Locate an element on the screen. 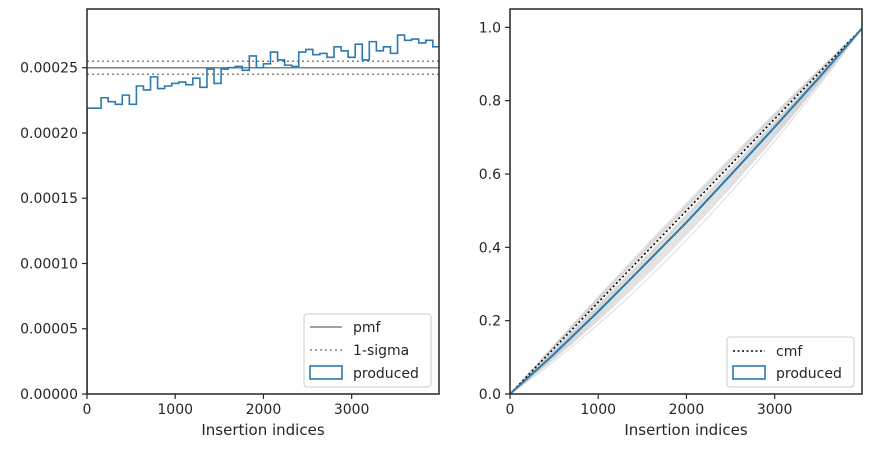 The image size is (871, 453). y-tick-label: 0.6 is located at coordinates (490, 175).